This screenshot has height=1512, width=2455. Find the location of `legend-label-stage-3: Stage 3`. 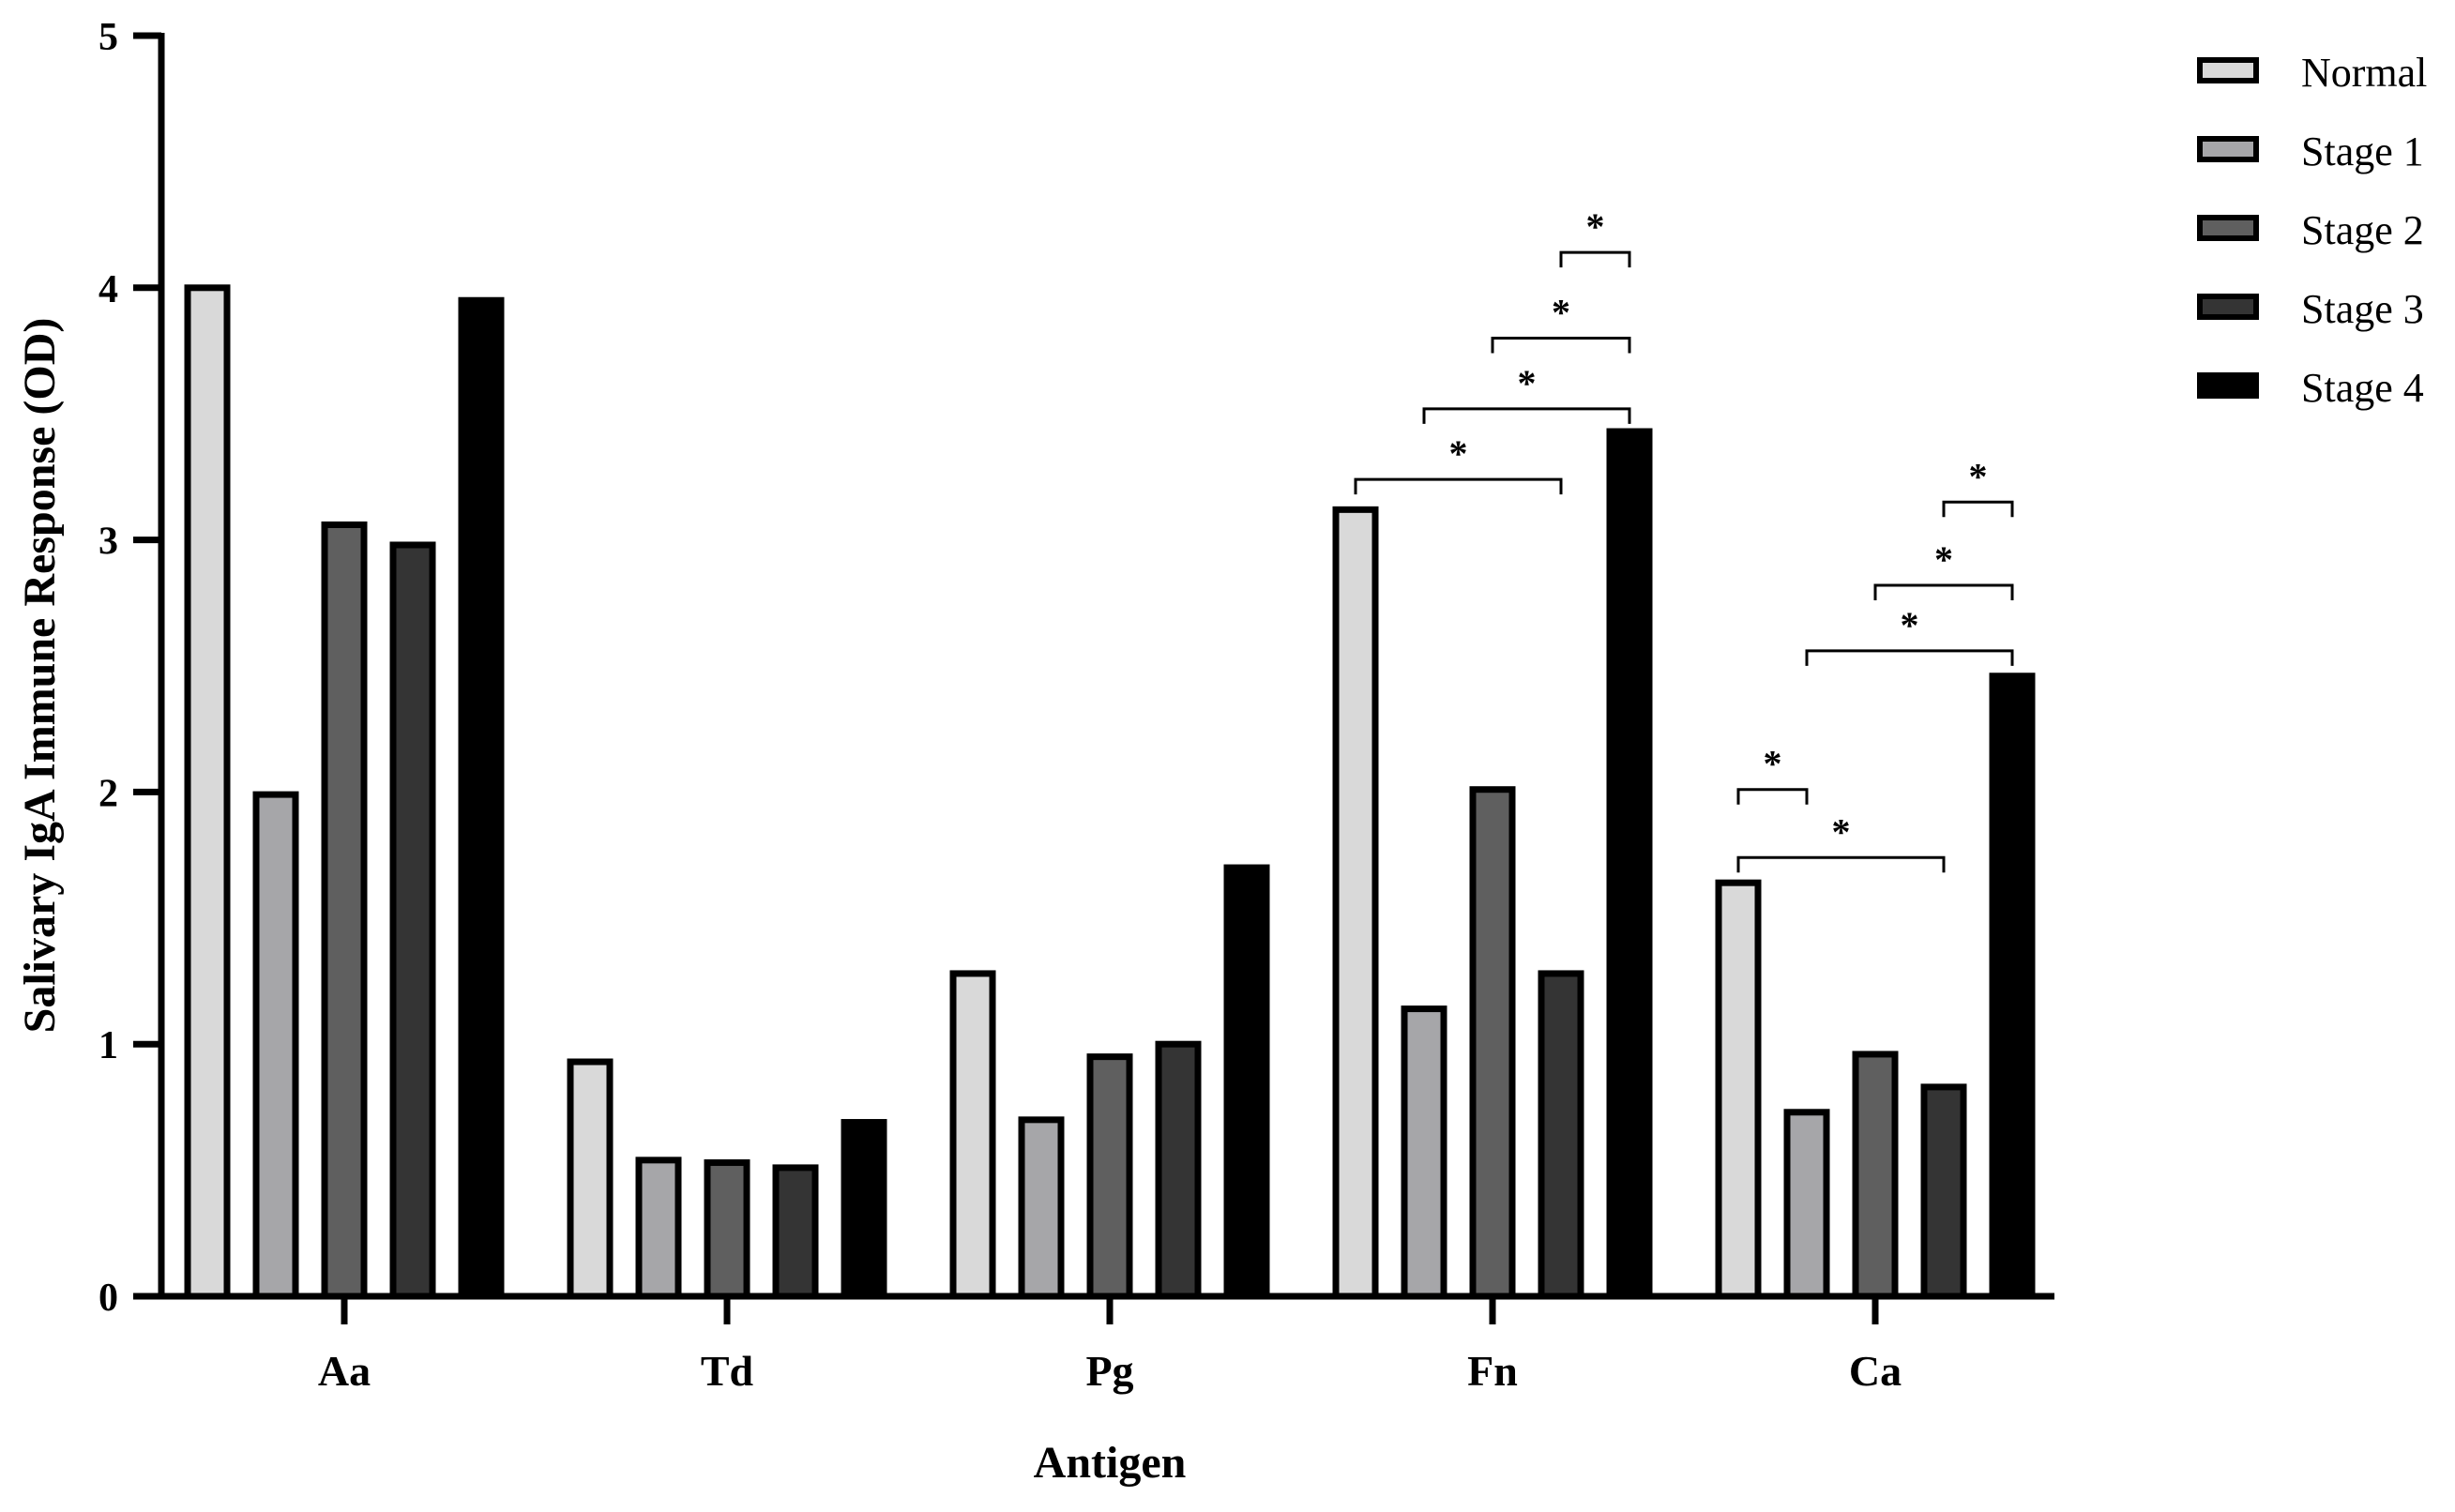

legend-label-stage-3: Stage 3 is located at coordinates (2362, 309).